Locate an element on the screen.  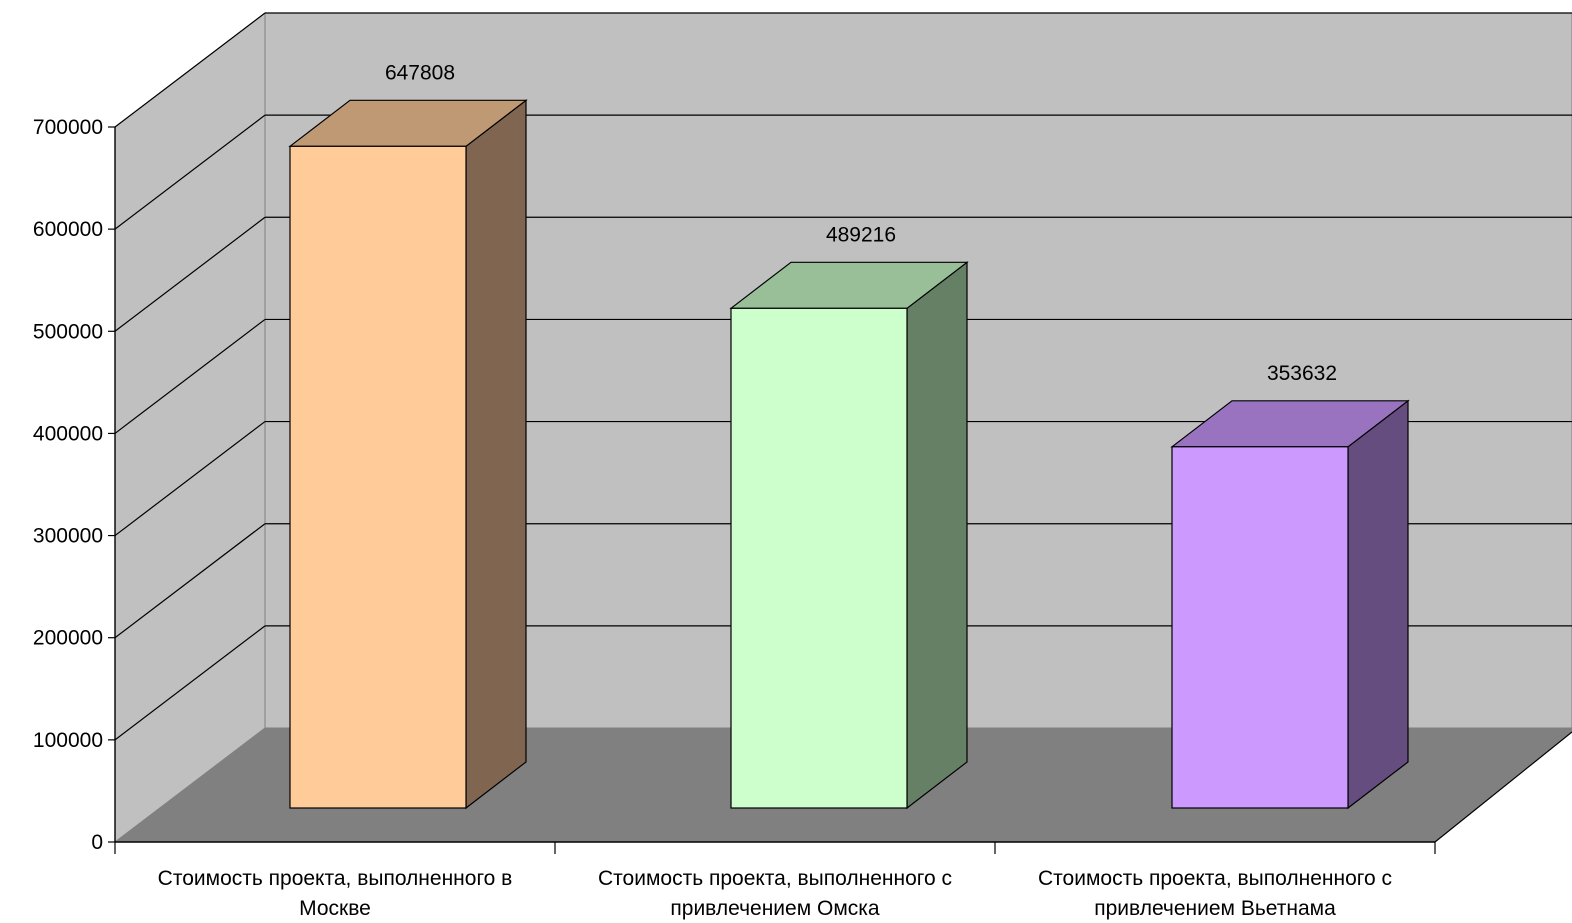
x-tick-label-line: привлечением Вьетнама is located at coordinates (1215, 908).